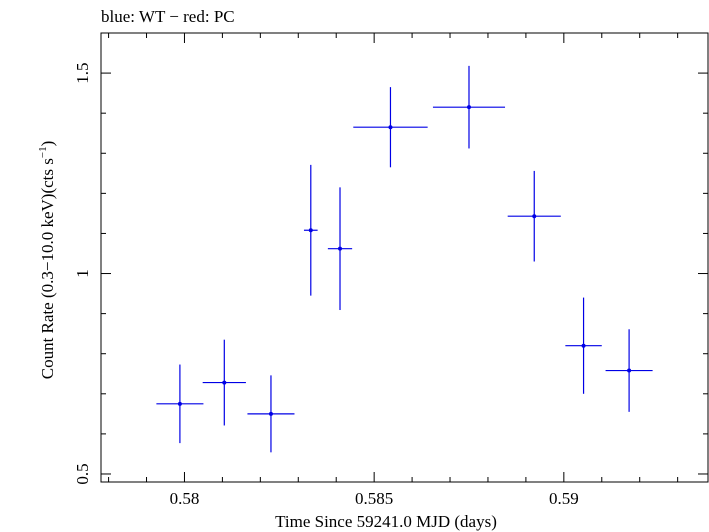 Image resolution: width=709 pixels, height=532 pixels. I want to click on y-axis-label-tail: ), so click(47, 144).